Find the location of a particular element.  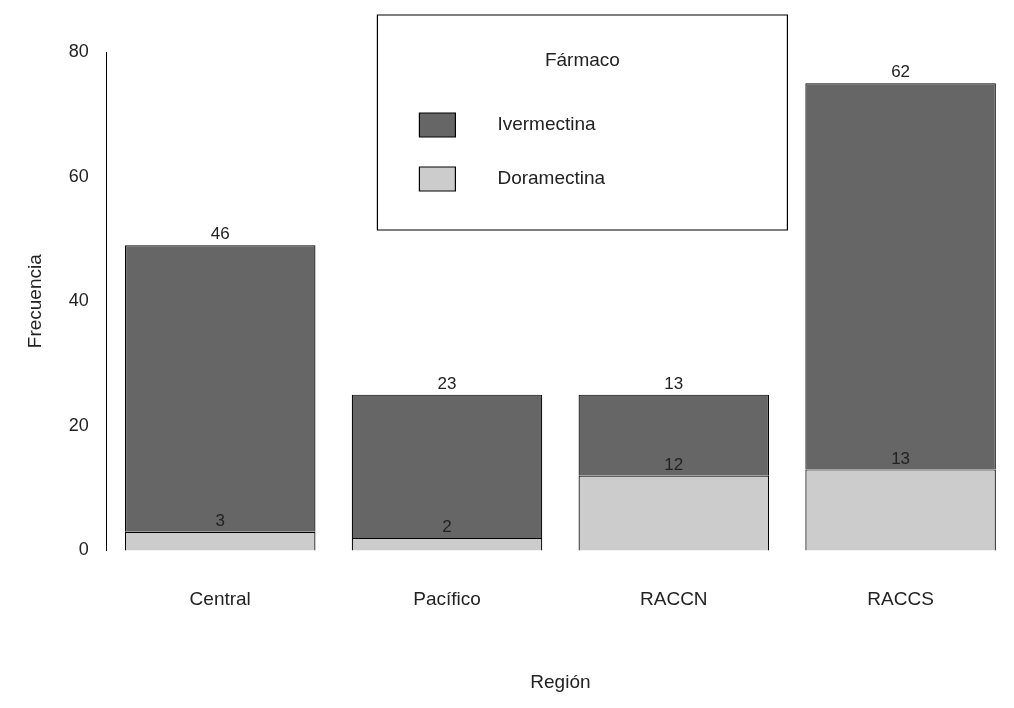

data-label: 12 is located at coordinates (674, 464).